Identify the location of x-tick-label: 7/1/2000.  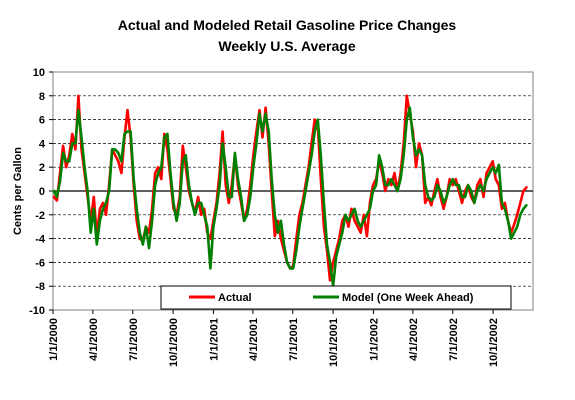
(134, 339).